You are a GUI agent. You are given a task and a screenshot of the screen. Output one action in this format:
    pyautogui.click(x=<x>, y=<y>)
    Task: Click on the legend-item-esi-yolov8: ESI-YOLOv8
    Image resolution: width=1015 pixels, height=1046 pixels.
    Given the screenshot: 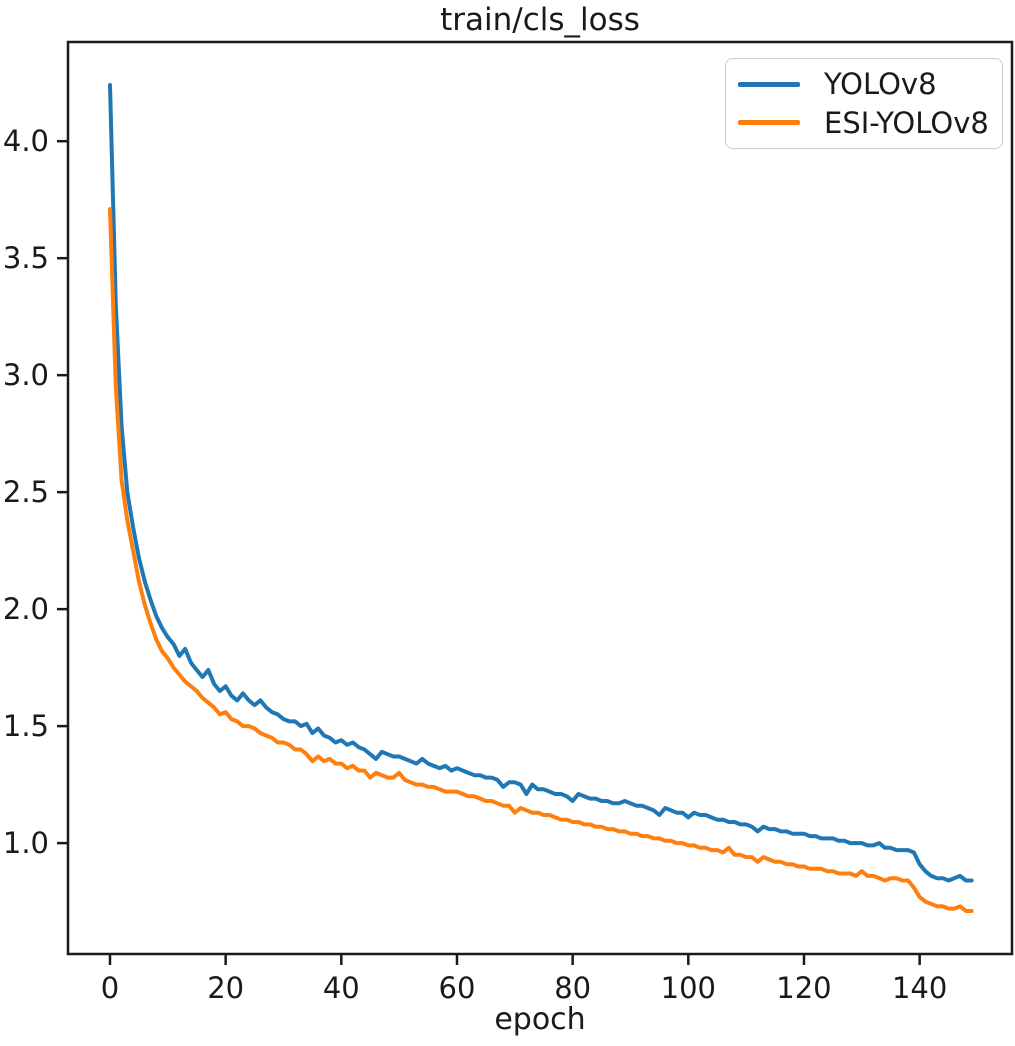 What is the action you would take?
    pyautogui.click(x=864, y=123)
    